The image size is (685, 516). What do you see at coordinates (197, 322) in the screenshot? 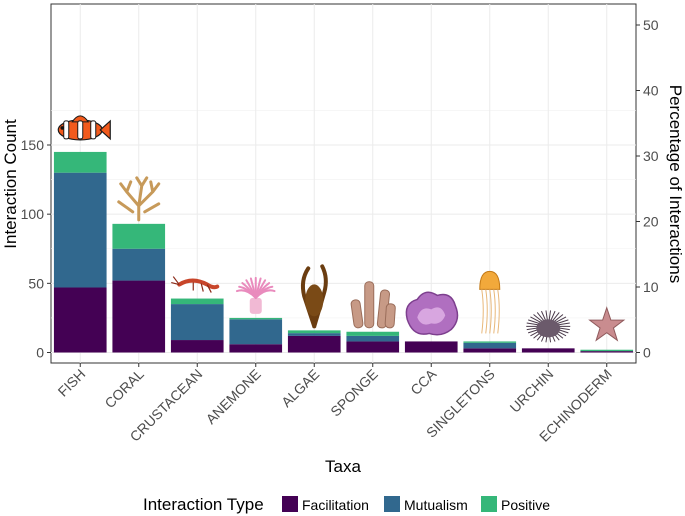
I see `bar-crustacean-mutualism` at bounding box center [197, 322].